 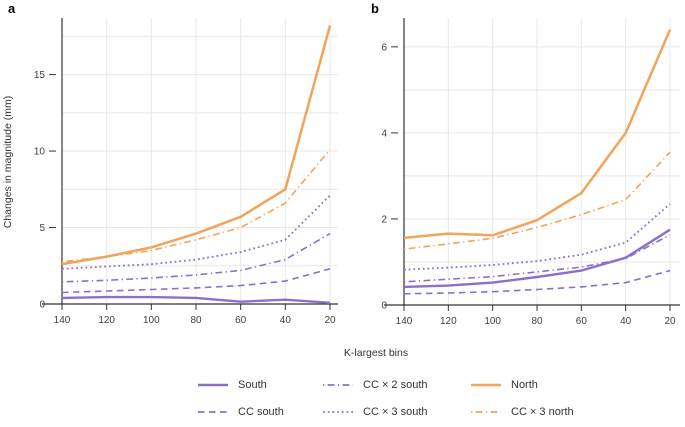 I want to click on legend-label-south: South, so click(x=252, y=385).